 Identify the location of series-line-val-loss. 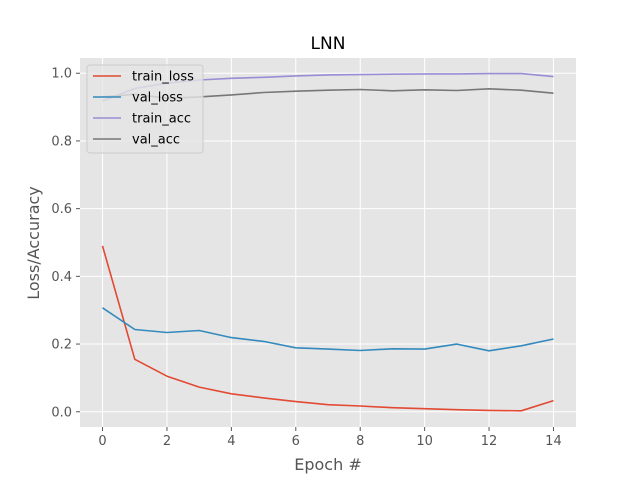
(328, 329).